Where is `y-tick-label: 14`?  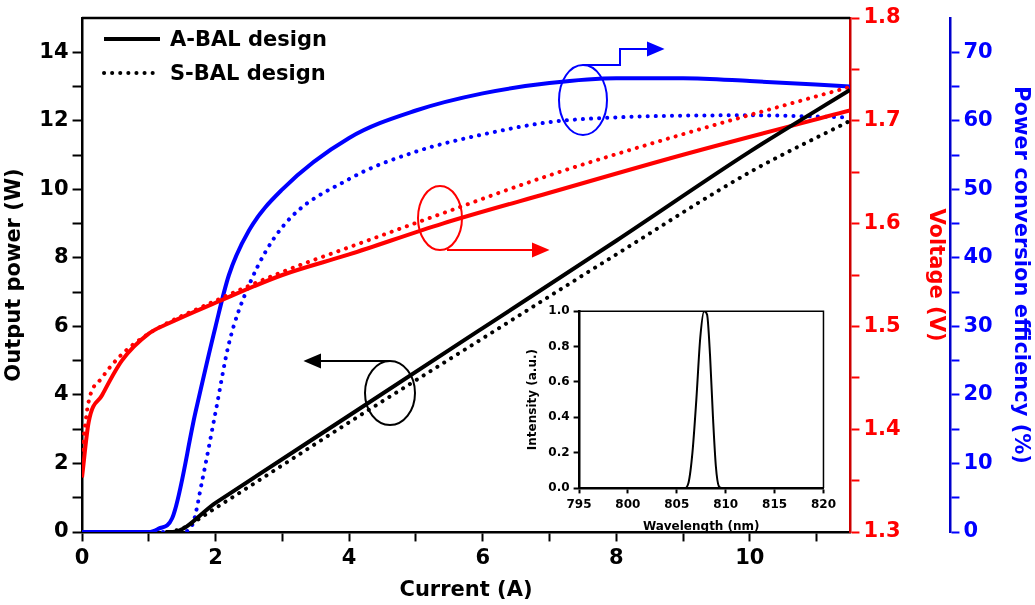 y-tick-label: 14 is located at coordinates (54, 50).